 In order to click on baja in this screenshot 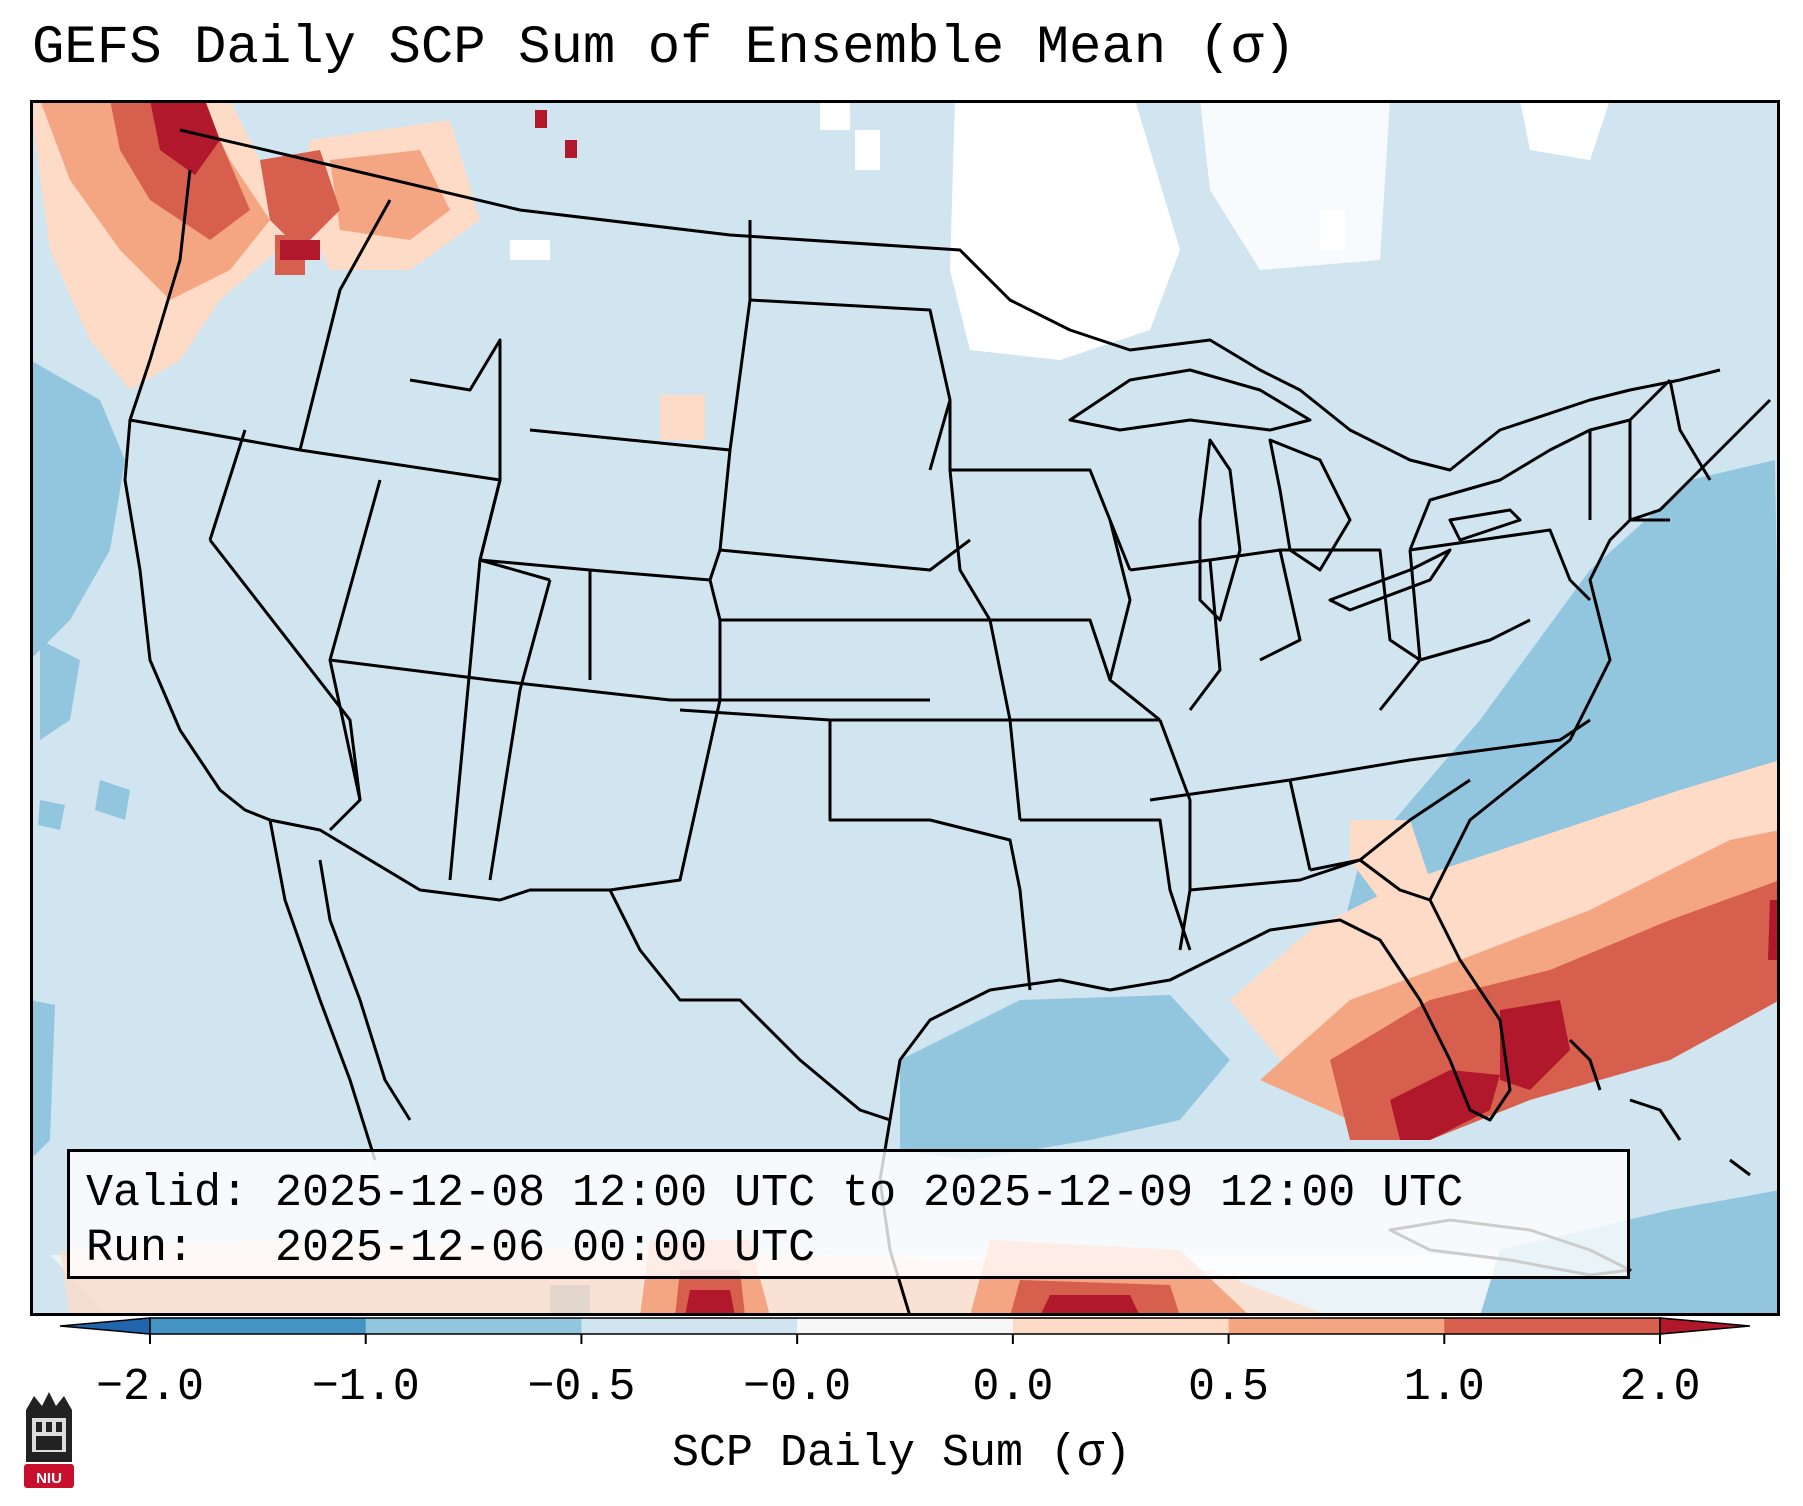, I will do `click(365, 990)`.